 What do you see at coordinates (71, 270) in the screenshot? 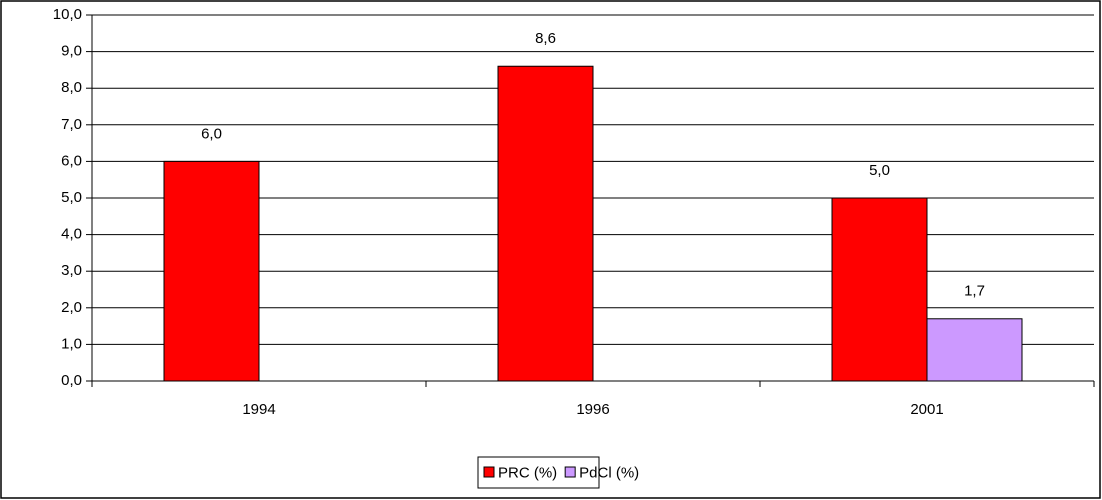
I see `y-tick-label: 3,0` at bounding box center [71, 270].